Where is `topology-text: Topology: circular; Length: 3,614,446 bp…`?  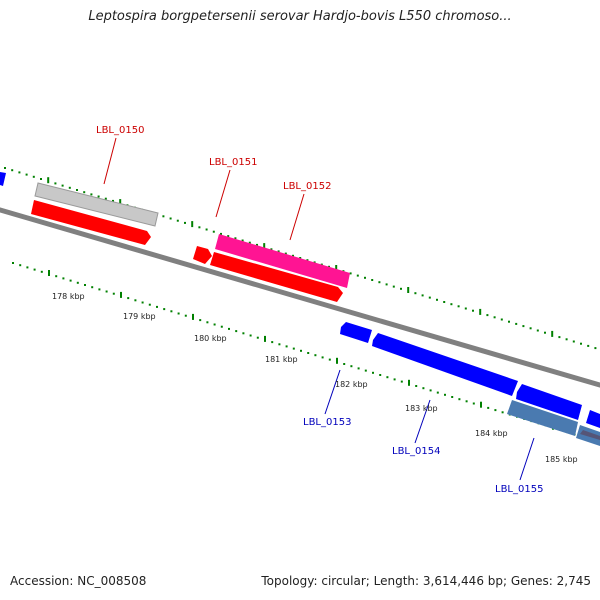
topology-text: Topology: circular; Length: 3,614,446 bp… is located at coordinates (426, 581).